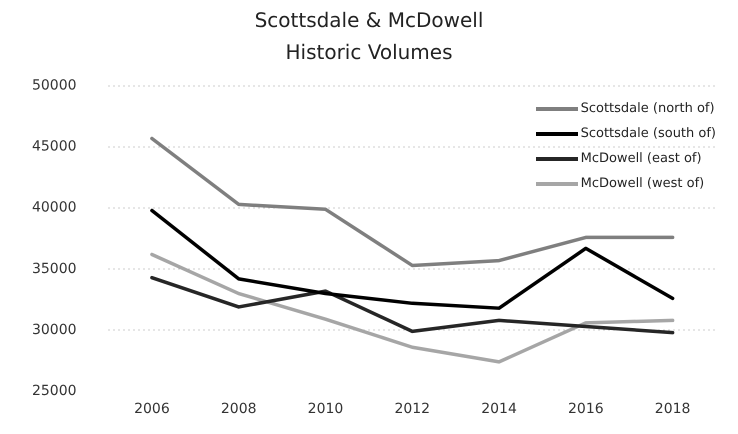 The image size is (738, 434). I want to click on y-tick-label: 25000, so click(54, 390).